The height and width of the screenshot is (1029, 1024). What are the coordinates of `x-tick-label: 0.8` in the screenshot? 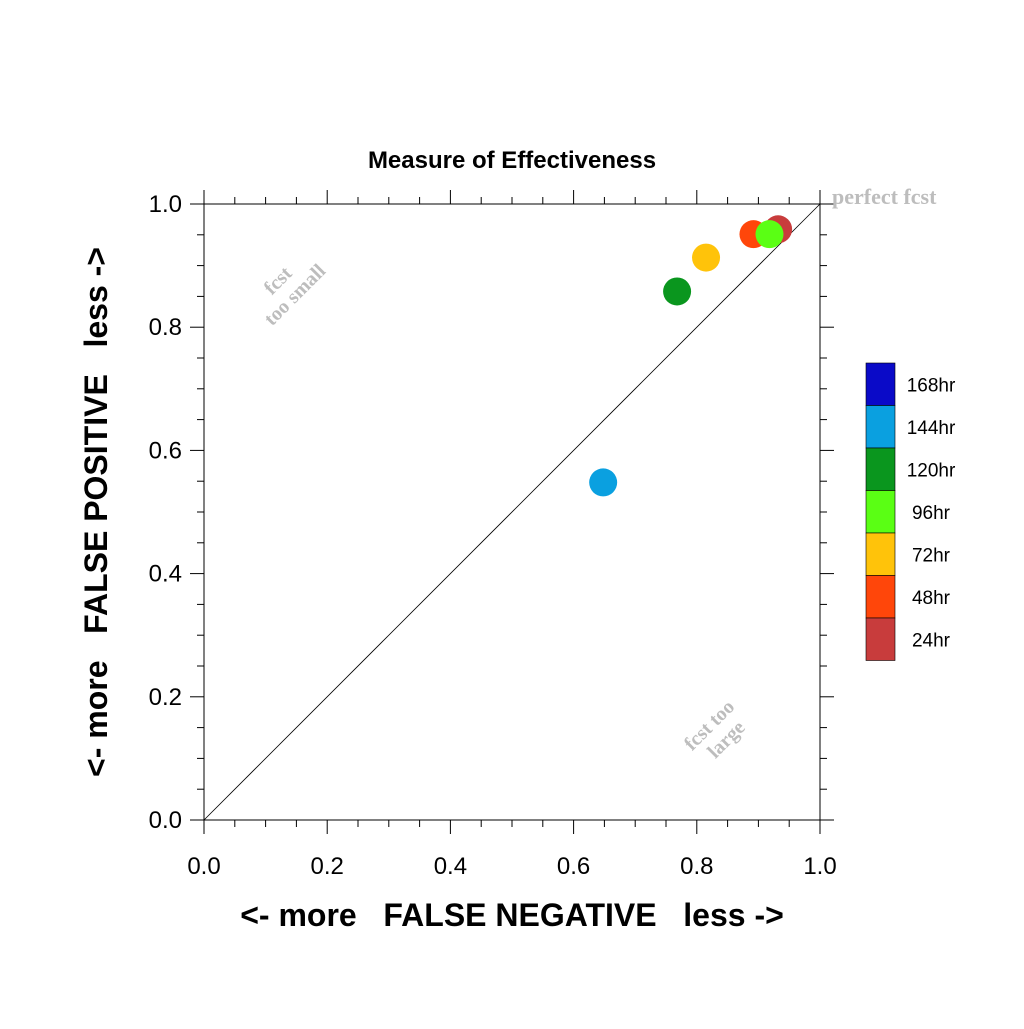 It's located at (696, 866).